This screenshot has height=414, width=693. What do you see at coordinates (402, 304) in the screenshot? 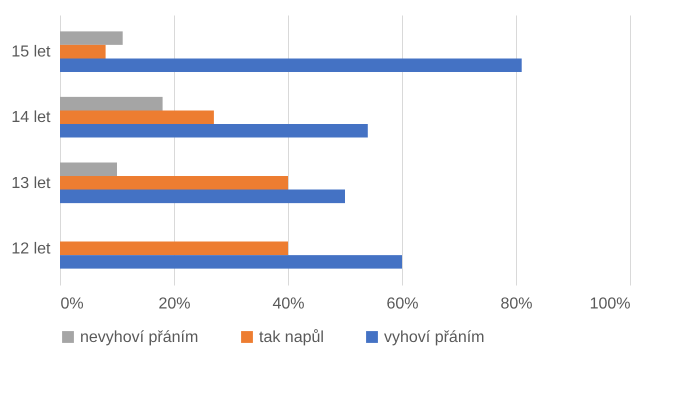
I see `x-tick-label: 60%` at bounding box center [402, 304].